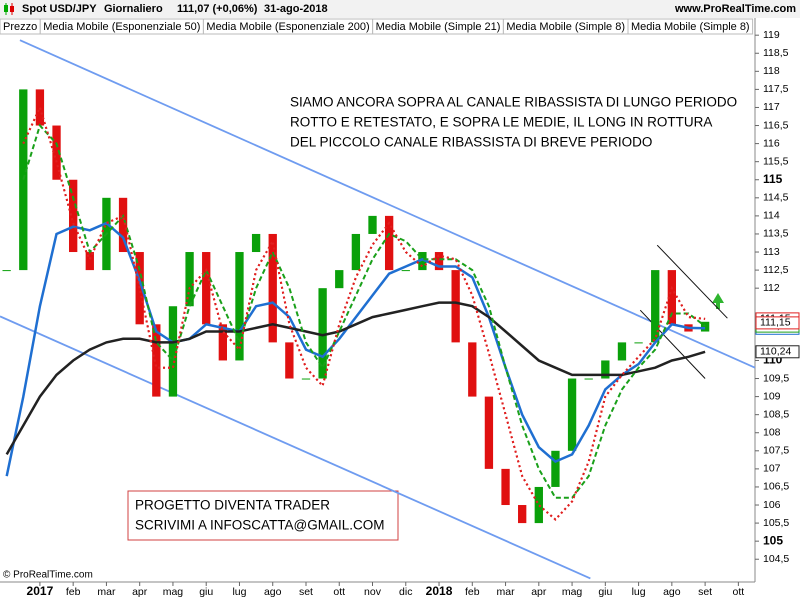 This screenshot has width=800, height=600. What do you see at coordinates (776, 234) in the screenshot?
I see `y-tick-label: 113,5` at bounding box center [776, 234].